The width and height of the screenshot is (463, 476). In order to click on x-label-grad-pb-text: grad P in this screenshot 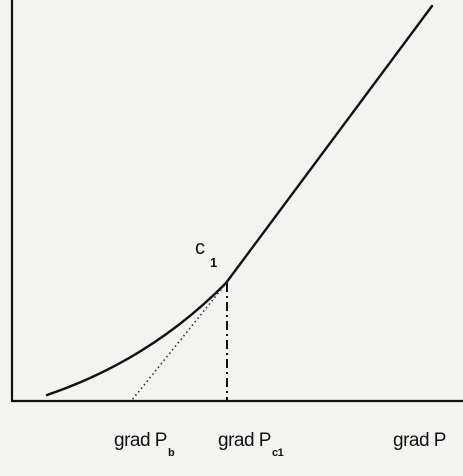, I will do `click(140, 440)`.